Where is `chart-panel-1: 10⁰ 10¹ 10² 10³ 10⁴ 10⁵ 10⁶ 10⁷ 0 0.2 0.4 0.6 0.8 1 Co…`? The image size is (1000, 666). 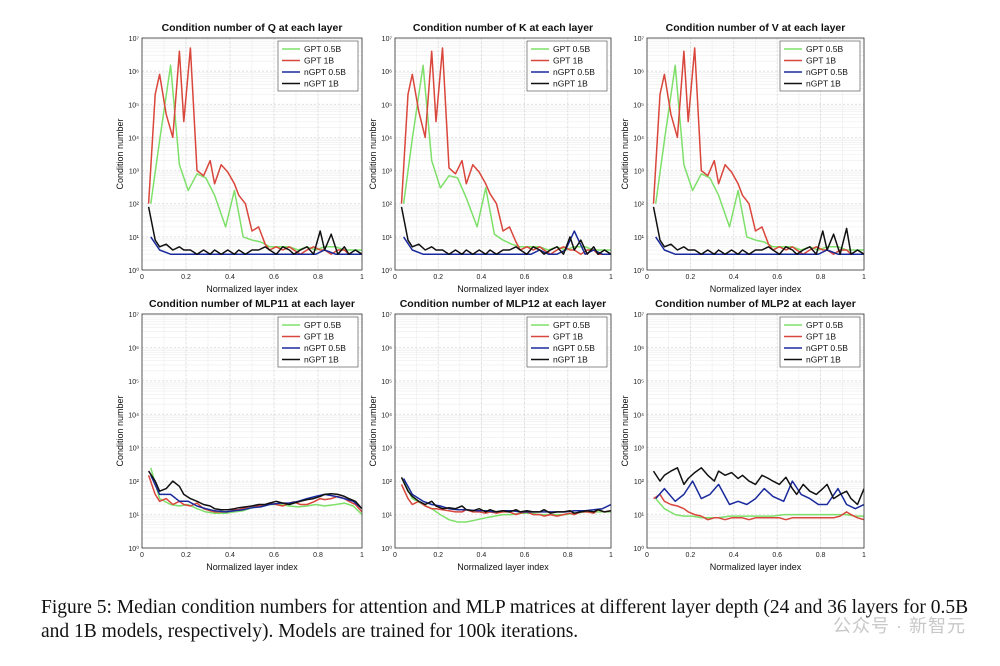 chart-panel-1: 10⁰ 10¹ 10² 10³ 10⁴ 10⁵ 10⁶ 10⁷ 0 0.2 0.4 0.6 0.8 1 Co… is located at coordinates (490, 158).